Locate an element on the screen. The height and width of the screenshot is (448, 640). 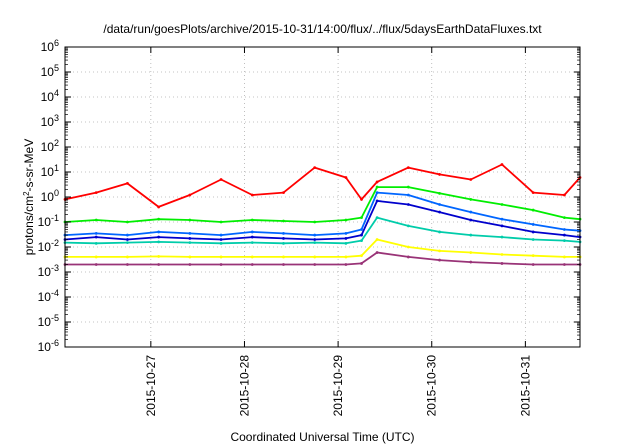
y-axis-label-sup: 2 is located at coordinates (26, 193).